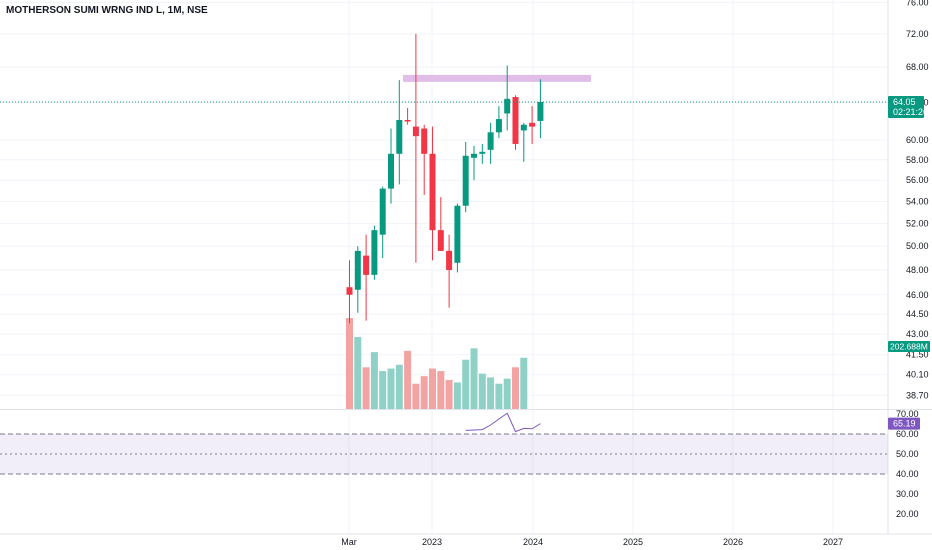 This screenshot has width=932, height=550. What do you see at coordinates (917, 375) in the screenshot?
I see `price-tick-label: 40.10` at bounding box center [917, 375].